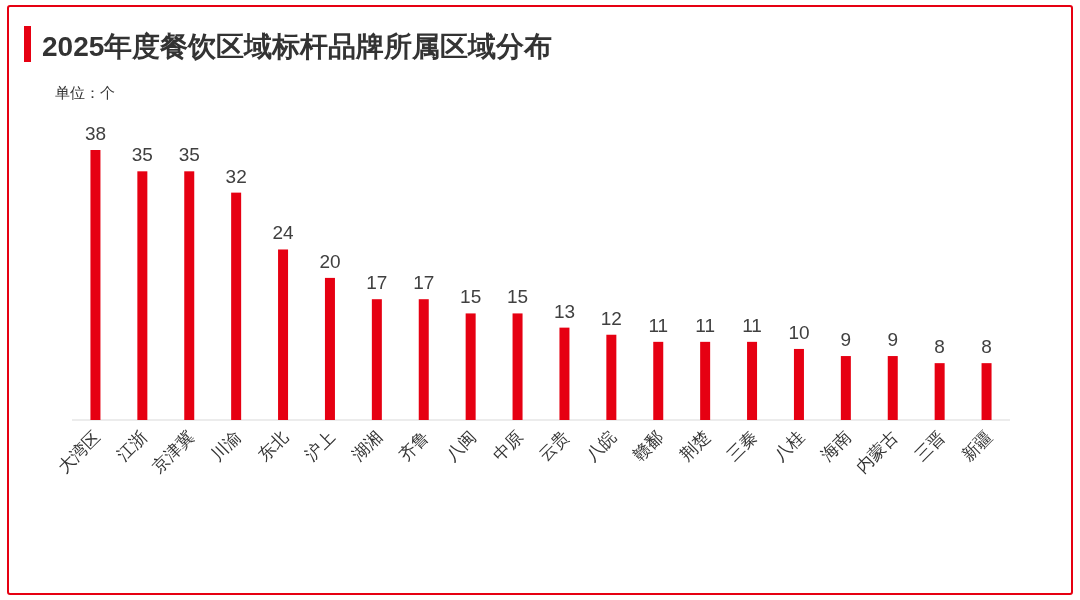  Describe the element at coordinates (799, 332) in the screenshot. I see `data-label: 10` at that location.